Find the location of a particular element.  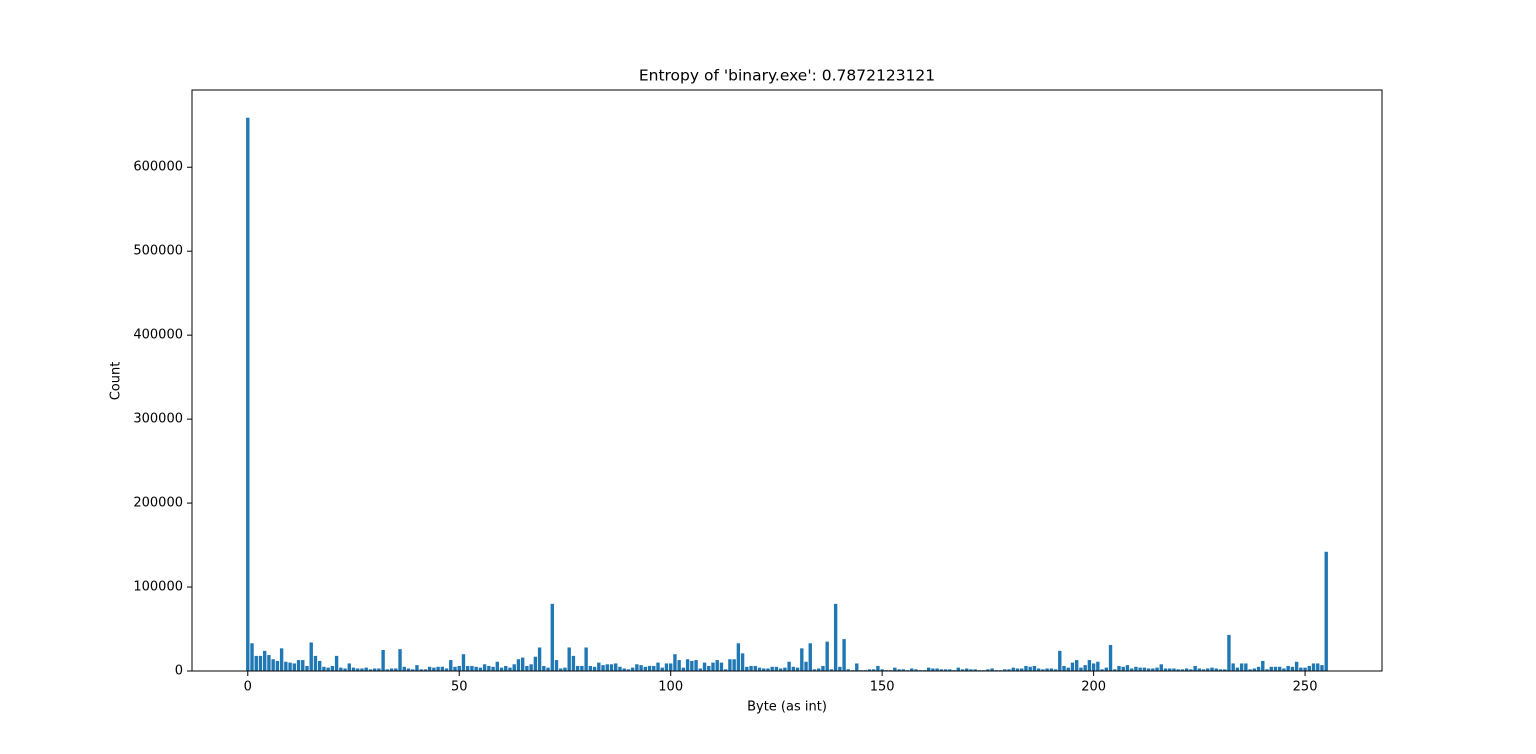

y-tick-label: 600000 is located at coordinates (158, 167).